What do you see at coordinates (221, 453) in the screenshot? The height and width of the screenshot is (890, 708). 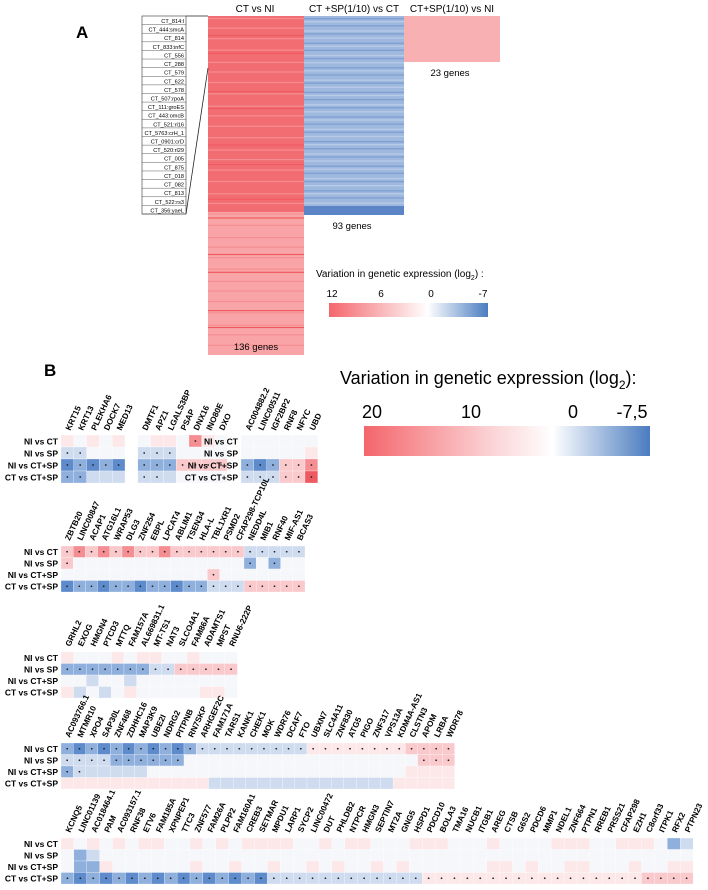 I see `row-label: NI vs SP` at bounding box center [221, 453].